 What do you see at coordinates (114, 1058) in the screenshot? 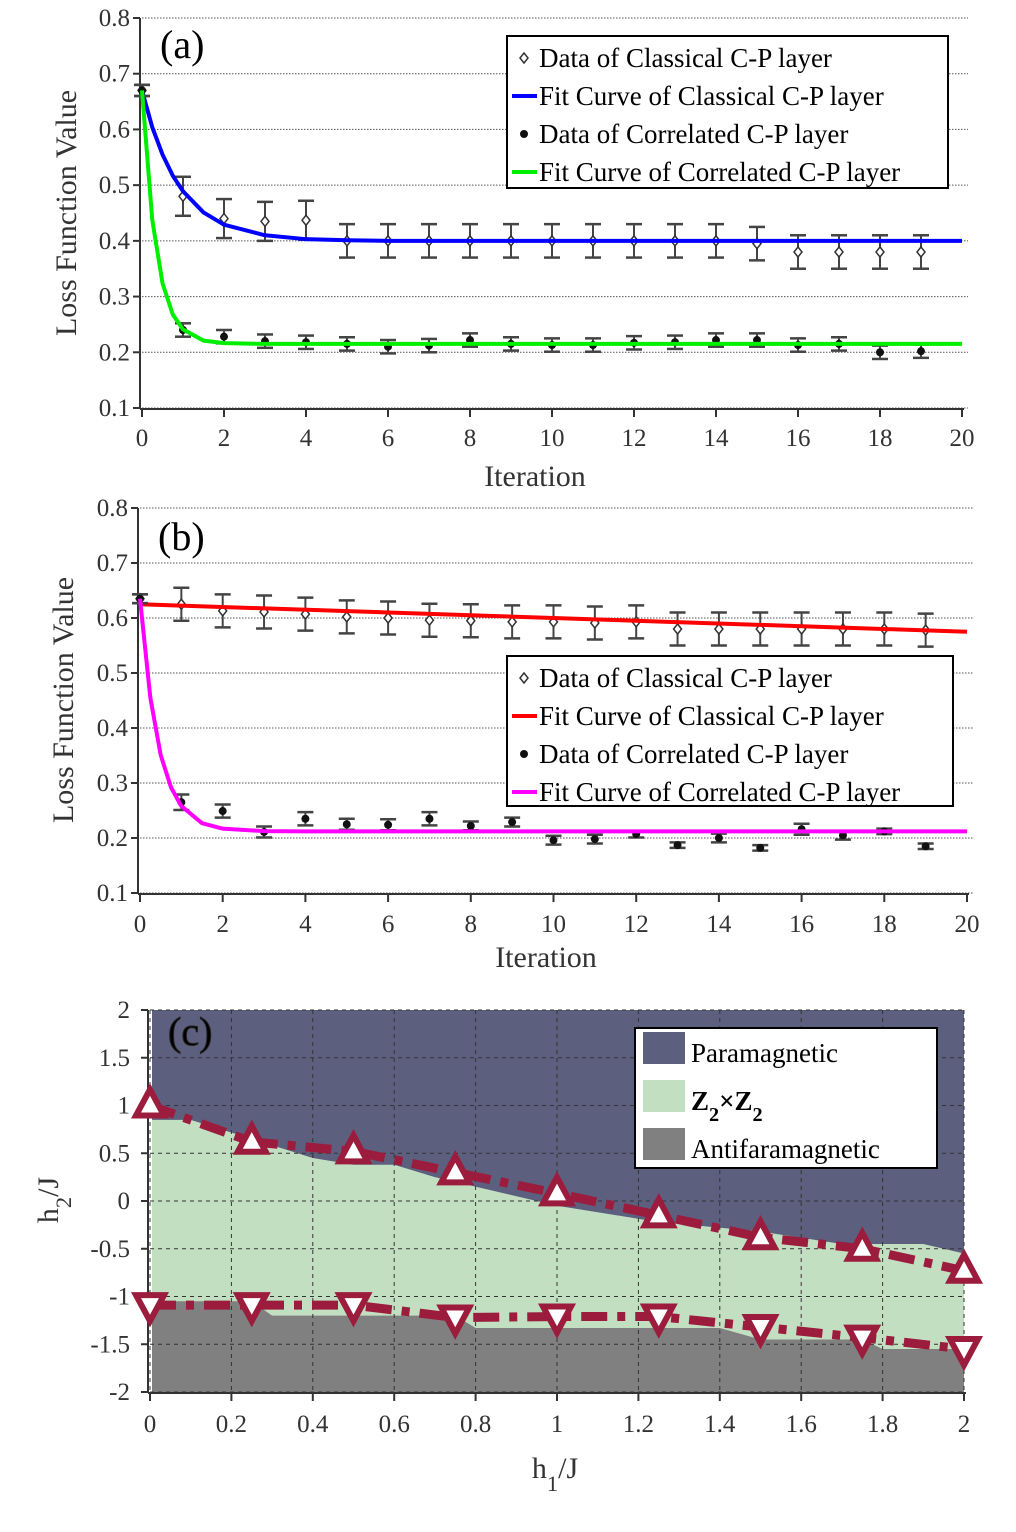
I see `y-tick-label: 1.5` at bounding box center [114, 1058].